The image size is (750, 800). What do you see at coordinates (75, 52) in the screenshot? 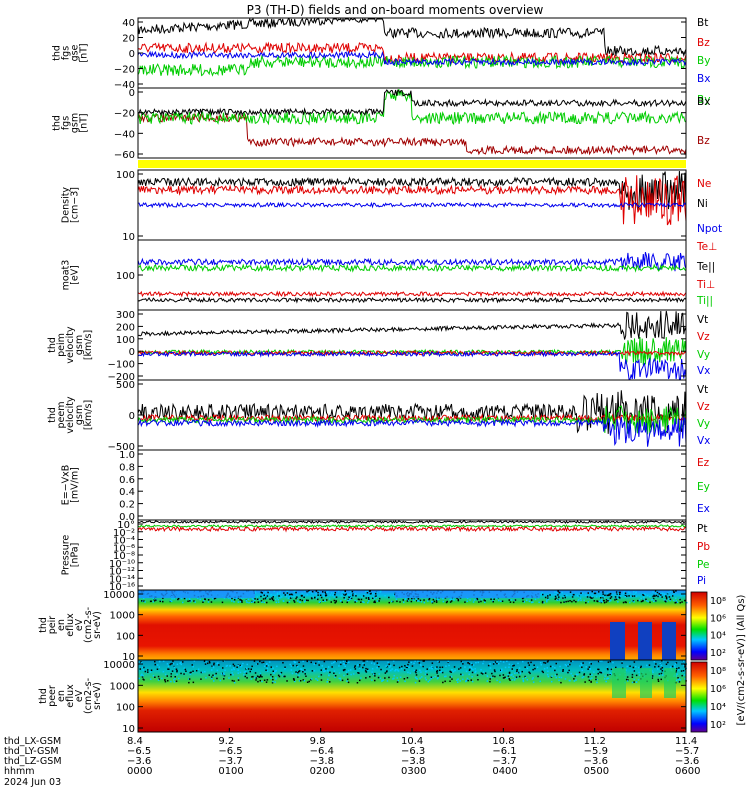
I see `y-axis-label-line: gse` at bounding box center [75, 52].